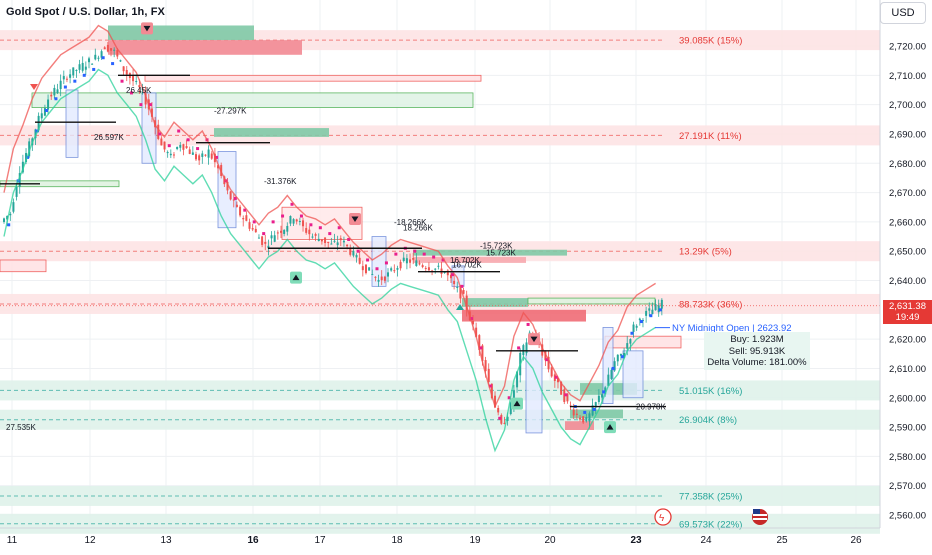 Image resolution: width=932 pixels, height=555 pixels. I want to click on delta-volume: Delta Volume: 181.00%, so click(757, 362).